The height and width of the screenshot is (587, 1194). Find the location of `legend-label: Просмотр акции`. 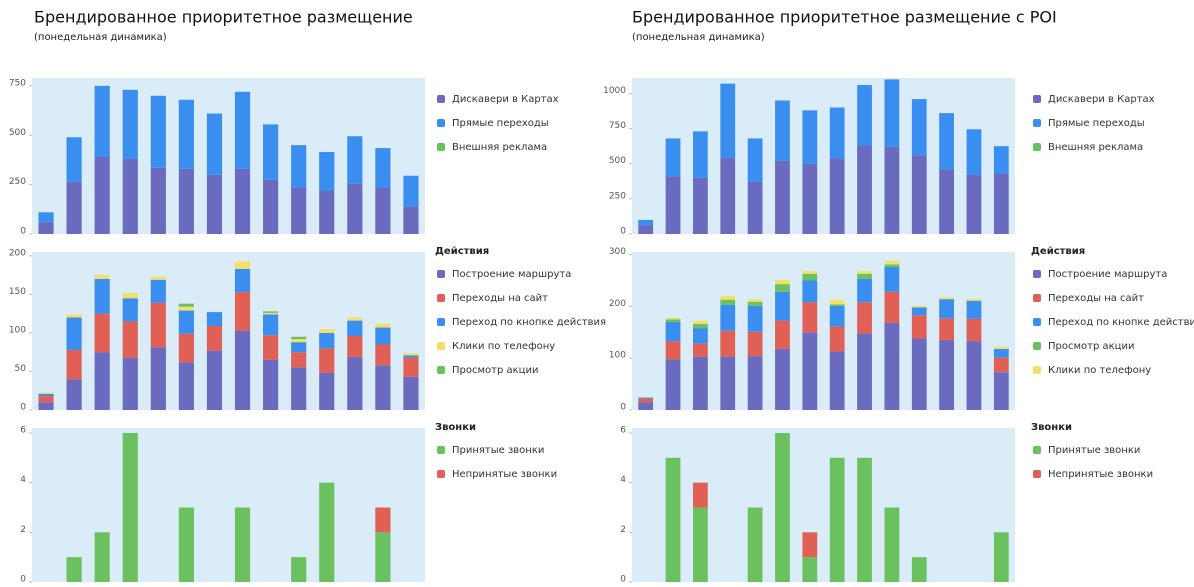

legend-label: Просмотр акции is located at coordinates (1091, 346).